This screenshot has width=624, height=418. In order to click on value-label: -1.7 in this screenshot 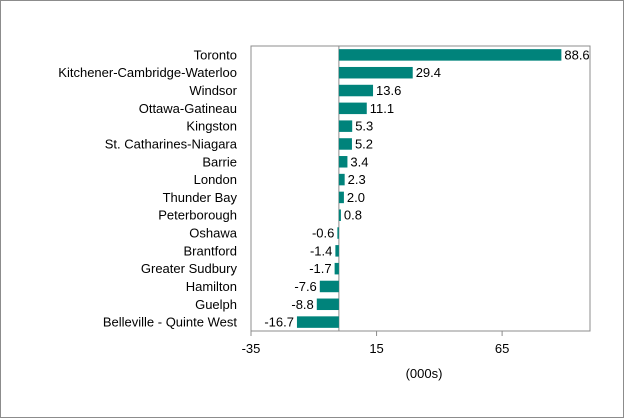, I will do `click(320, 268)`.